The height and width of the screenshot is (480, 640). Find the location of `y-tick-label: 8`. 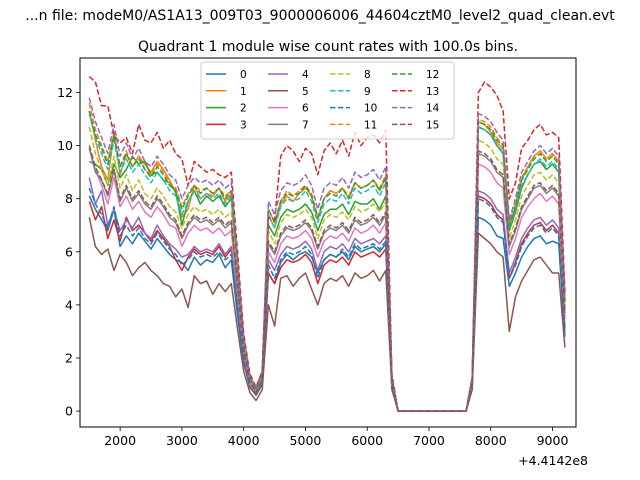

y-tick-label: 8 is located at coordinates (69, 198).